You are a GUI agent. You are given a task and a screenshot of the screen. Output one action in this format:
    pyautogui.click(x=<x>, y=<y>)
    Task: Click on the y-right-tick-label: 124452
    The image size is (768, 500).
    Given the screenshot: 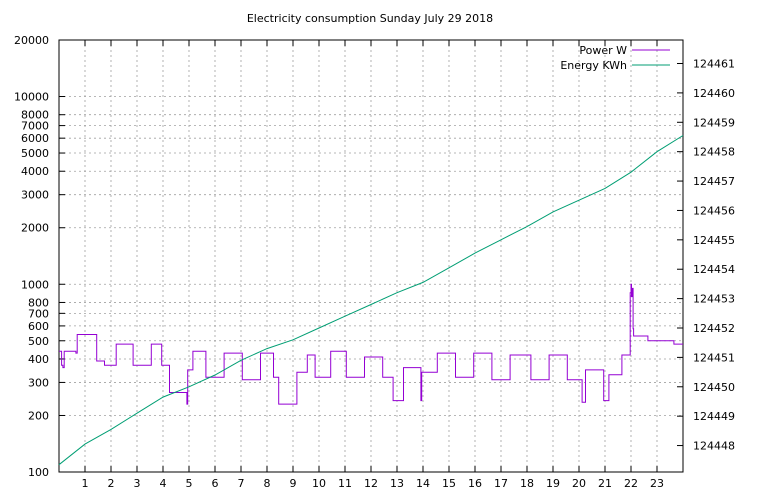 What is the action you would take?
    pyautogui.click(x=714, y=328)
    